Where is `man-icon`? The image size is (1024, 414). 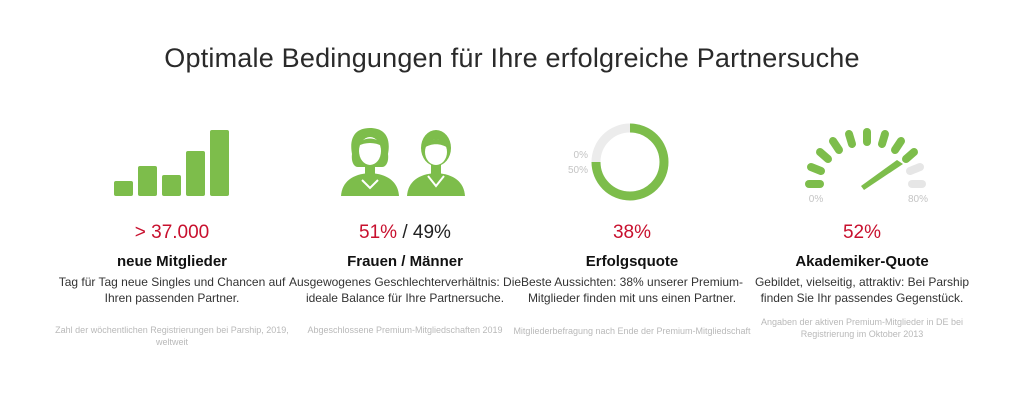 man-icon is located at coordinates (436, 163).